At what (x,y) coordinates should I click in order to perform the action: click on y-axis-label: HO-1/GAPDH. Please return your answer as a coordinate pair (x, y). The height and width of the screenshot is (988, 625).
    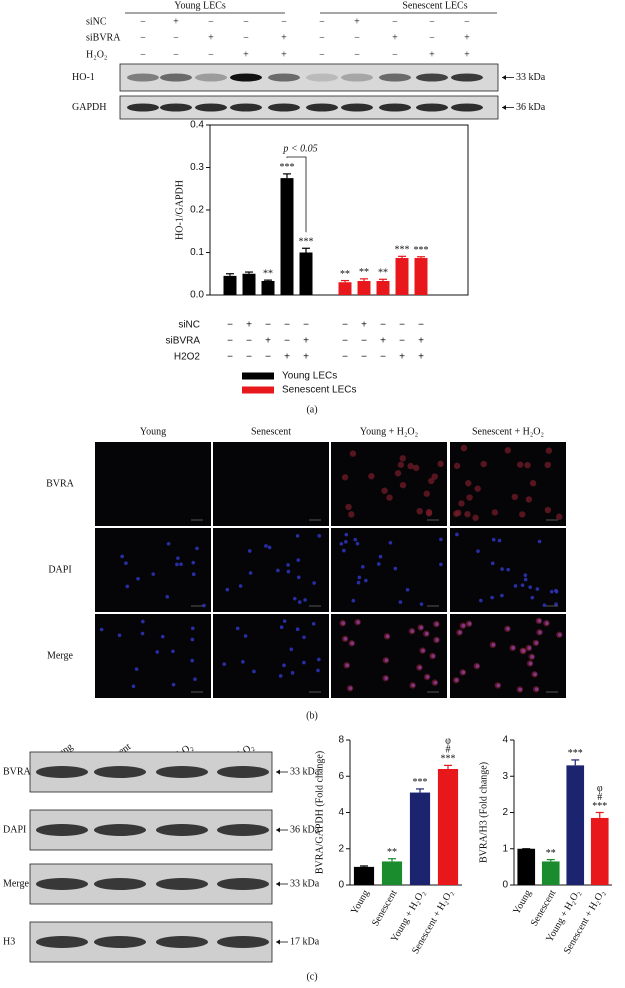
    Looking at the image, I should click on (179, 210).